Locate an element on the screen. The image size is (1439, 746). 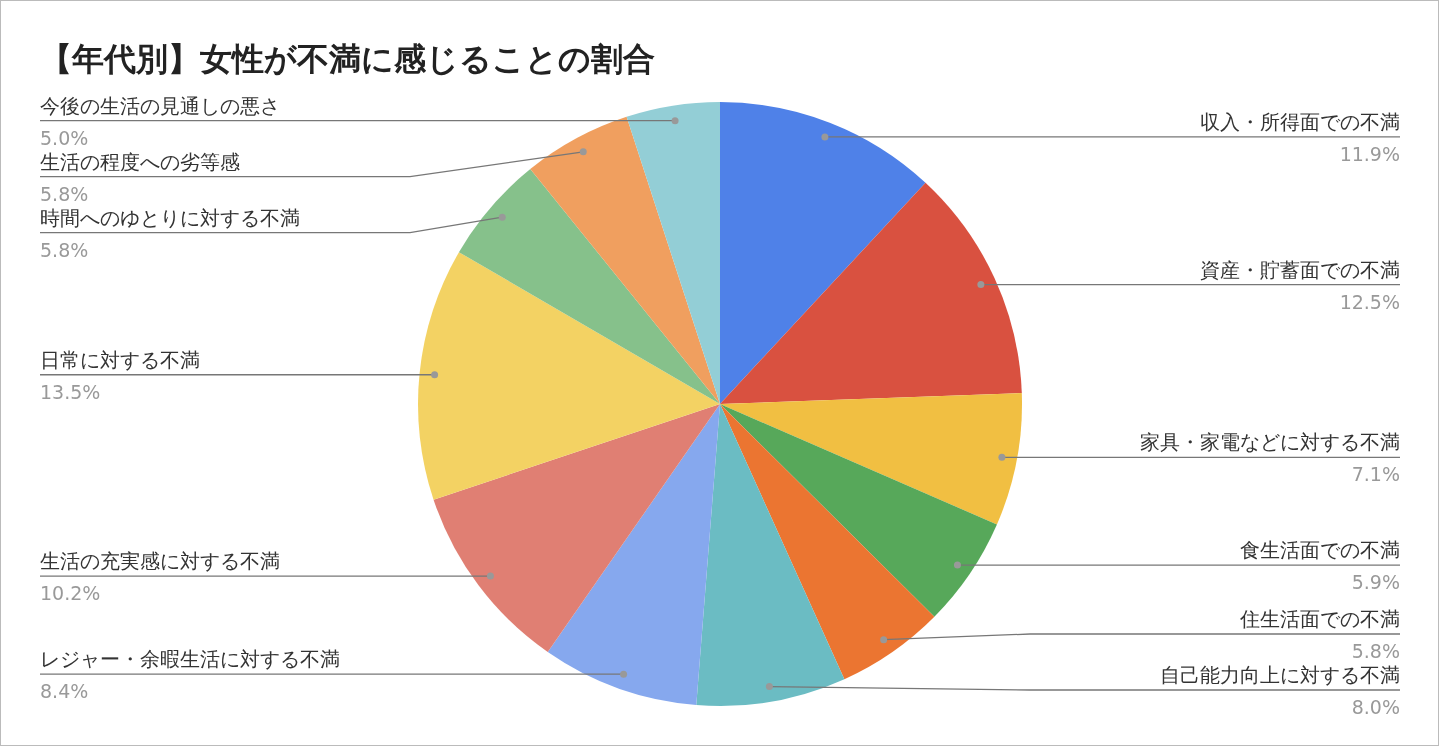
slice-label: 今後の生活の見通しの悪さ is located at coordinates (160, 105).